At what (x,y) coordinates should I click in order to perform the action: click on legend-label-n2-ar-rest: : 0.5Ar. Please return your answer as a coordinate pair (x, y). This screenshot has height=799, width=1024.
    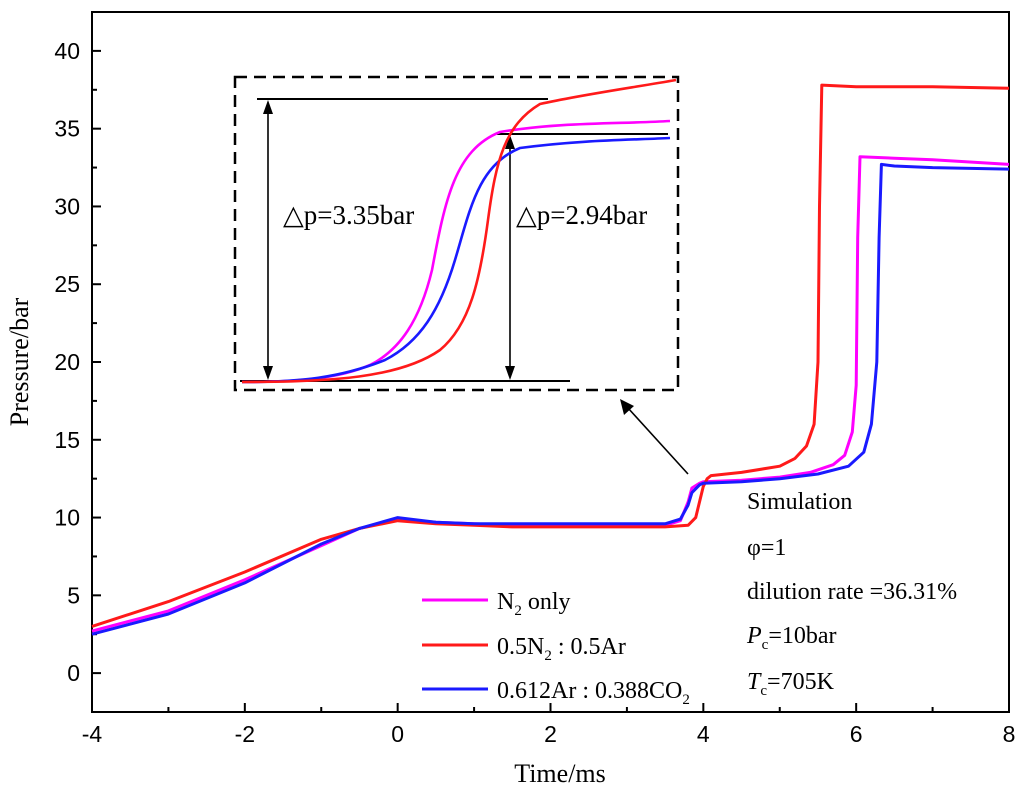
    Looking at the image, I should click on (589, 647).